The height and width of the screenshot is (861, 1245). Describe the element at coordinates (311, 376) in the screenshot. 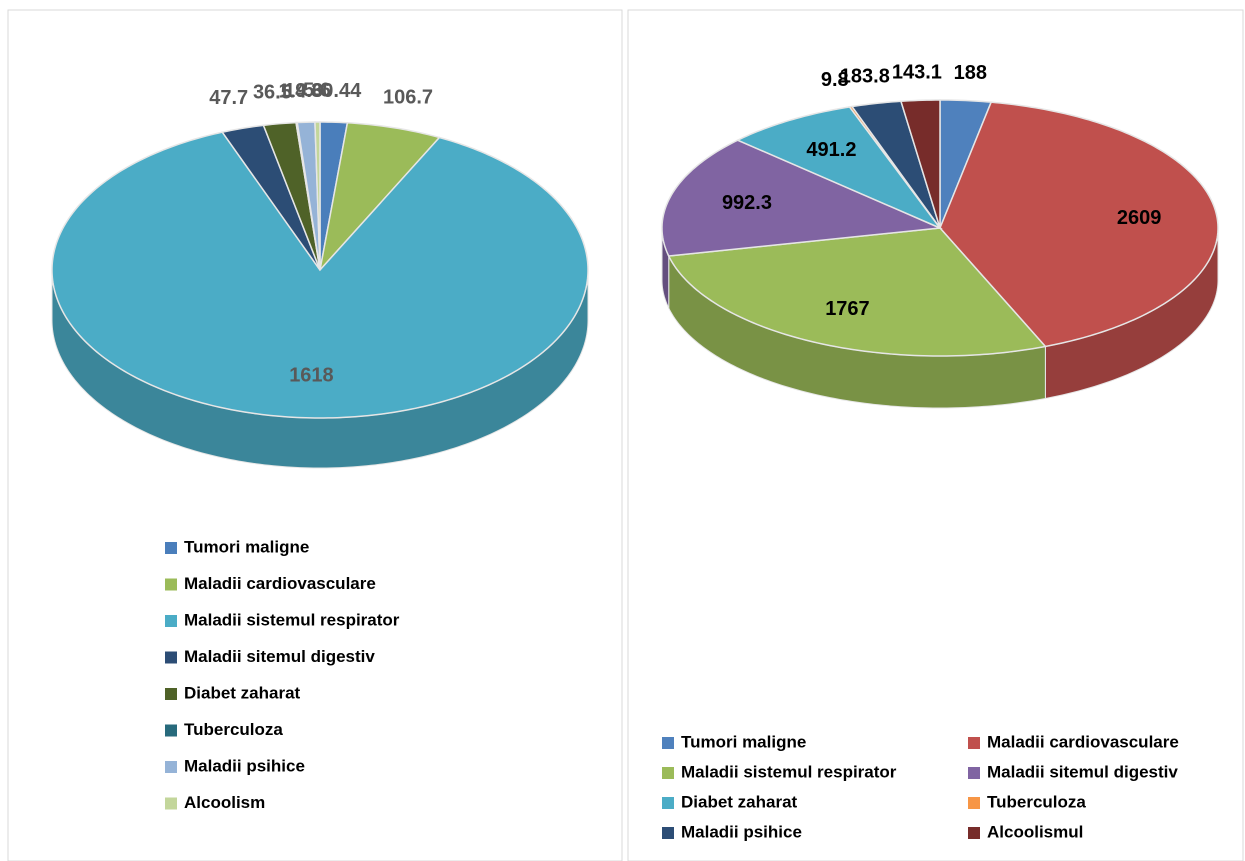

I see `data-label: 1618` at that location.